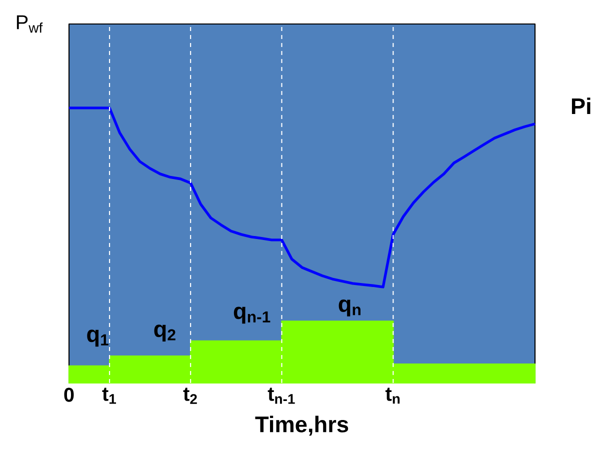 The image size is (598, 457). I want to click on x-axis-title: Time,hrs, so click(301, 426).